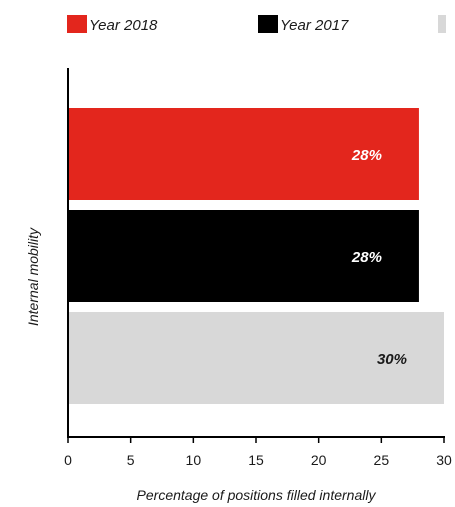 The width and height of the screenshot is (455, 507). What do you see at coordinates (256, 460) in the screenshot?
I see `x-tick-label-15: 15` at bounding box center [256, 460].